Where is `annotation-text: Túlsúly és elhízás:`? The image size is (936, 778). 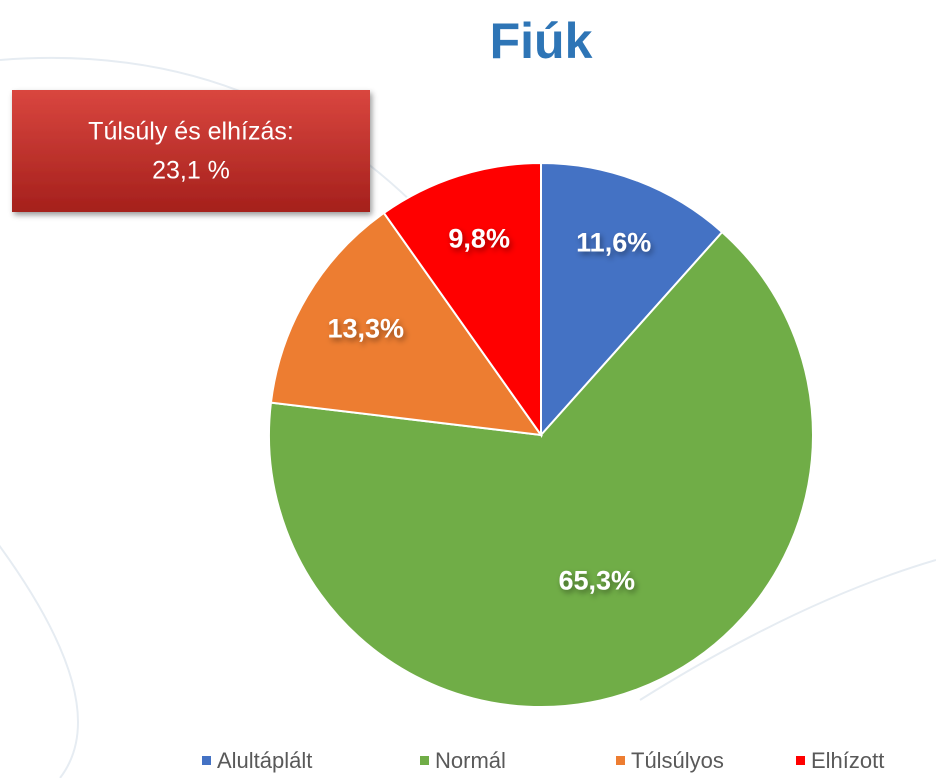
annotation-text: Túlsúly és elhízás: is located at coordinates (191, 132).